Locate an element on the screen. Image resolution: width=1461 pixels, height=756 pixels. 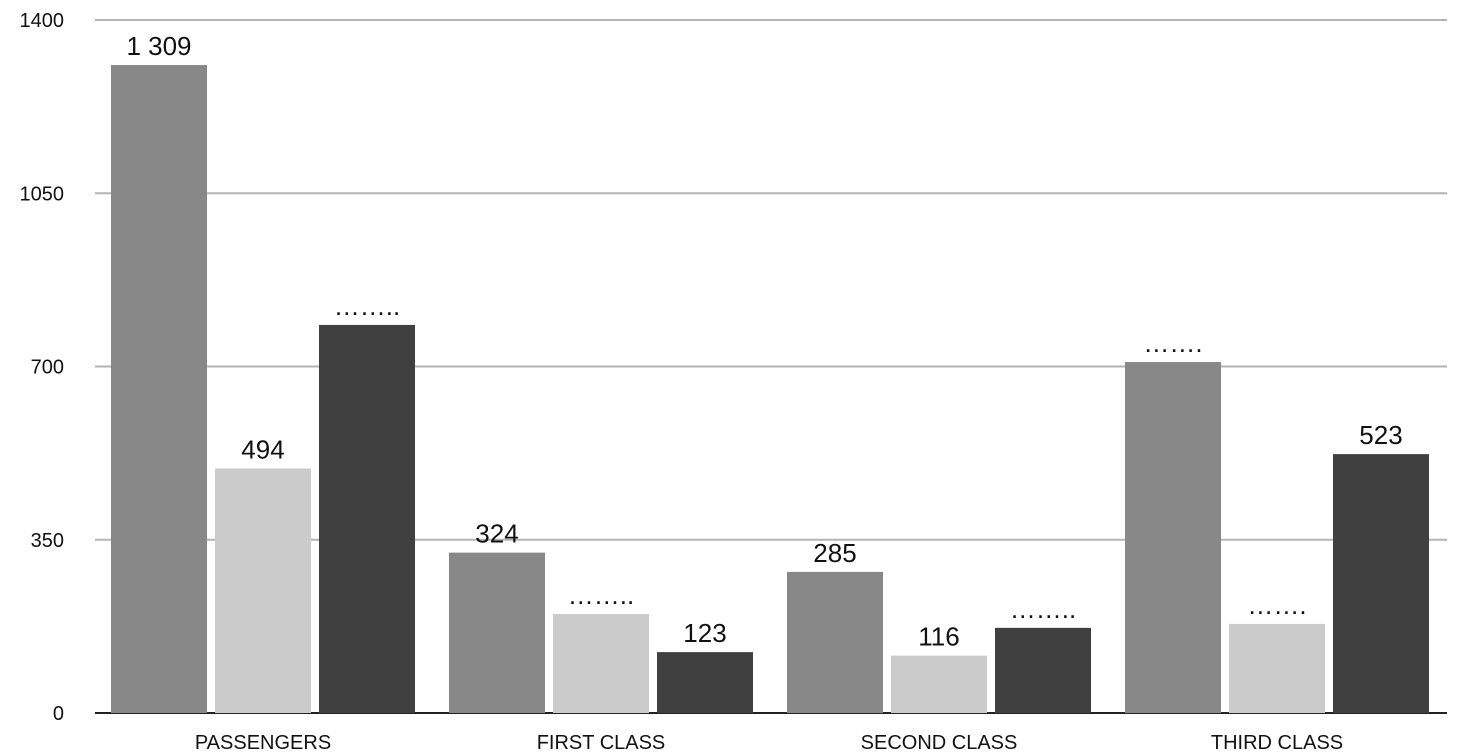
y-axis-ticks: 0 350 700 1050 1400 is located at coordinates (42, 367).